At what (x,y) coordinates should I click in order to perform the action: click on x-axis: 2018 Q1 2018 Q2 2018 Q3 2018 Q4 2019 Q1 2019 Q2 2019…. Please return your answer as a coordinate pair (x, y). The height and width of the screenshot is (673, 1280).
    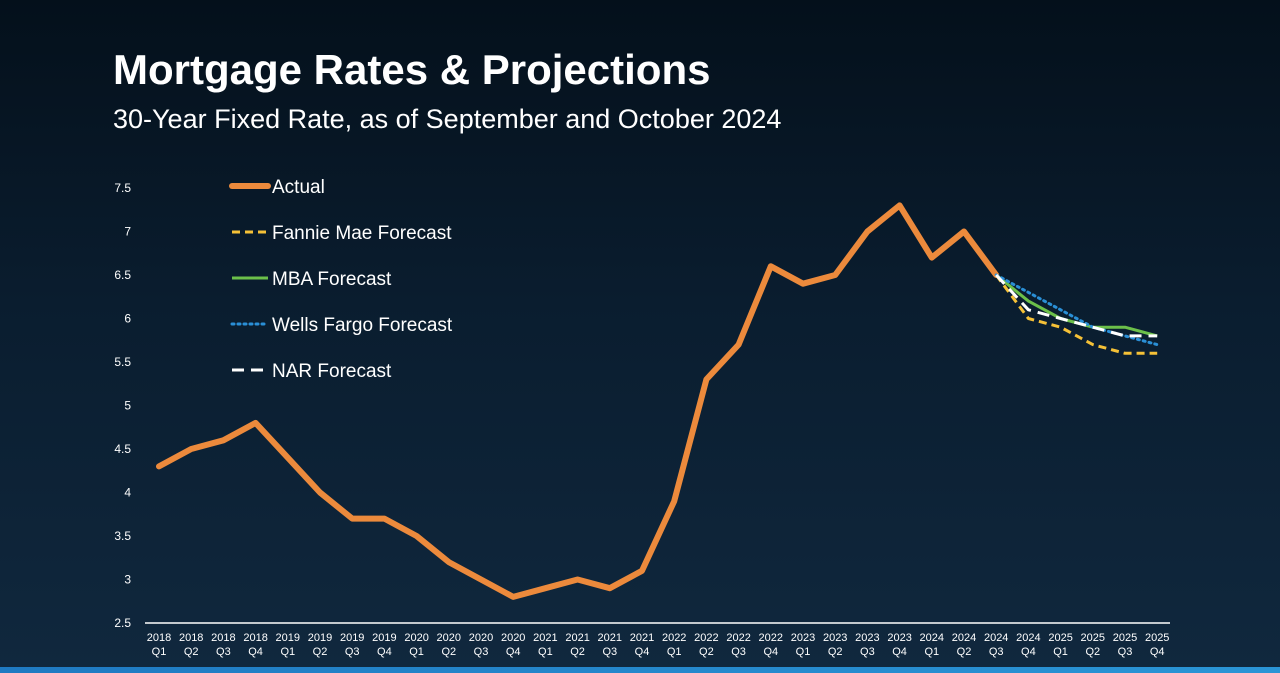
    Looking at the image, I should click on (657, 640).